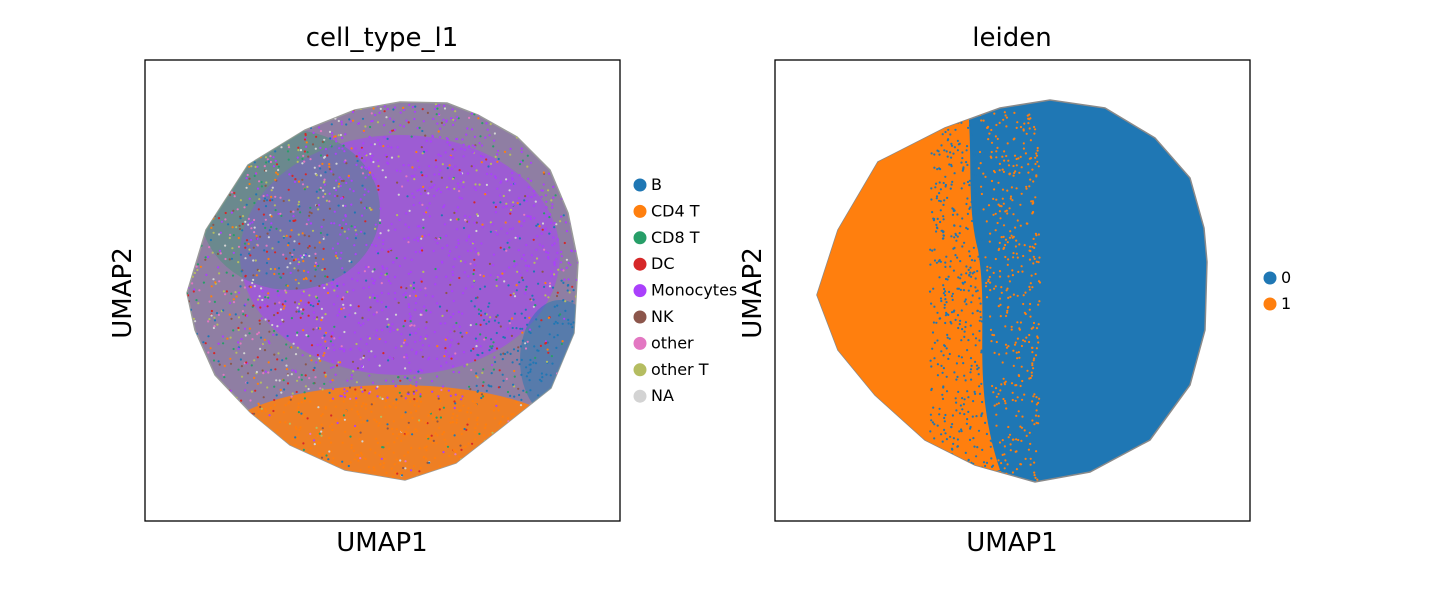 This screenshot has height=600, width=1449. Describe the element at coordinates (290, 210) in the screenshot. I see `cd8t-region` at that location.